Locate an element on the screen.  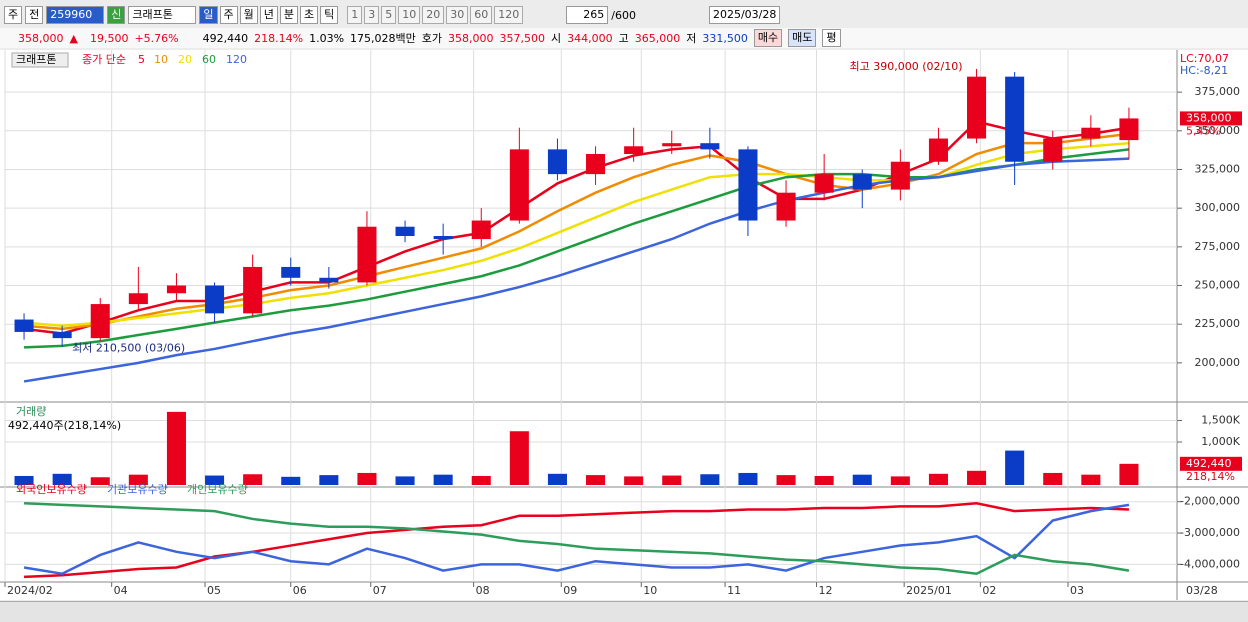
low-label: 저 is located at coordinates (691, 38).